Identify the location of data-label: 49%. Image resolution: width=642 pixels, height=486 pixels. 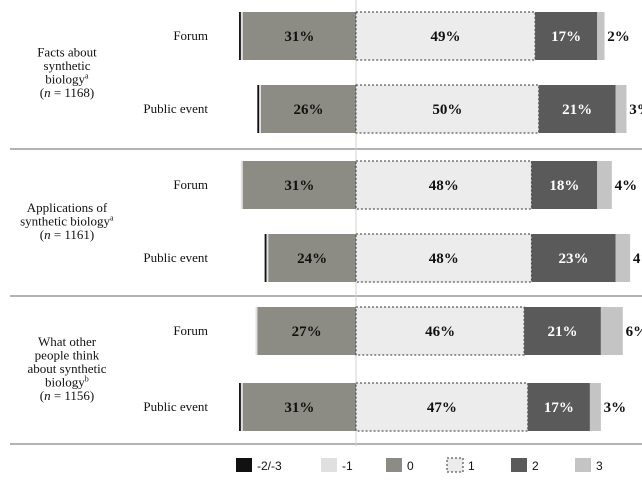
(446, 37).